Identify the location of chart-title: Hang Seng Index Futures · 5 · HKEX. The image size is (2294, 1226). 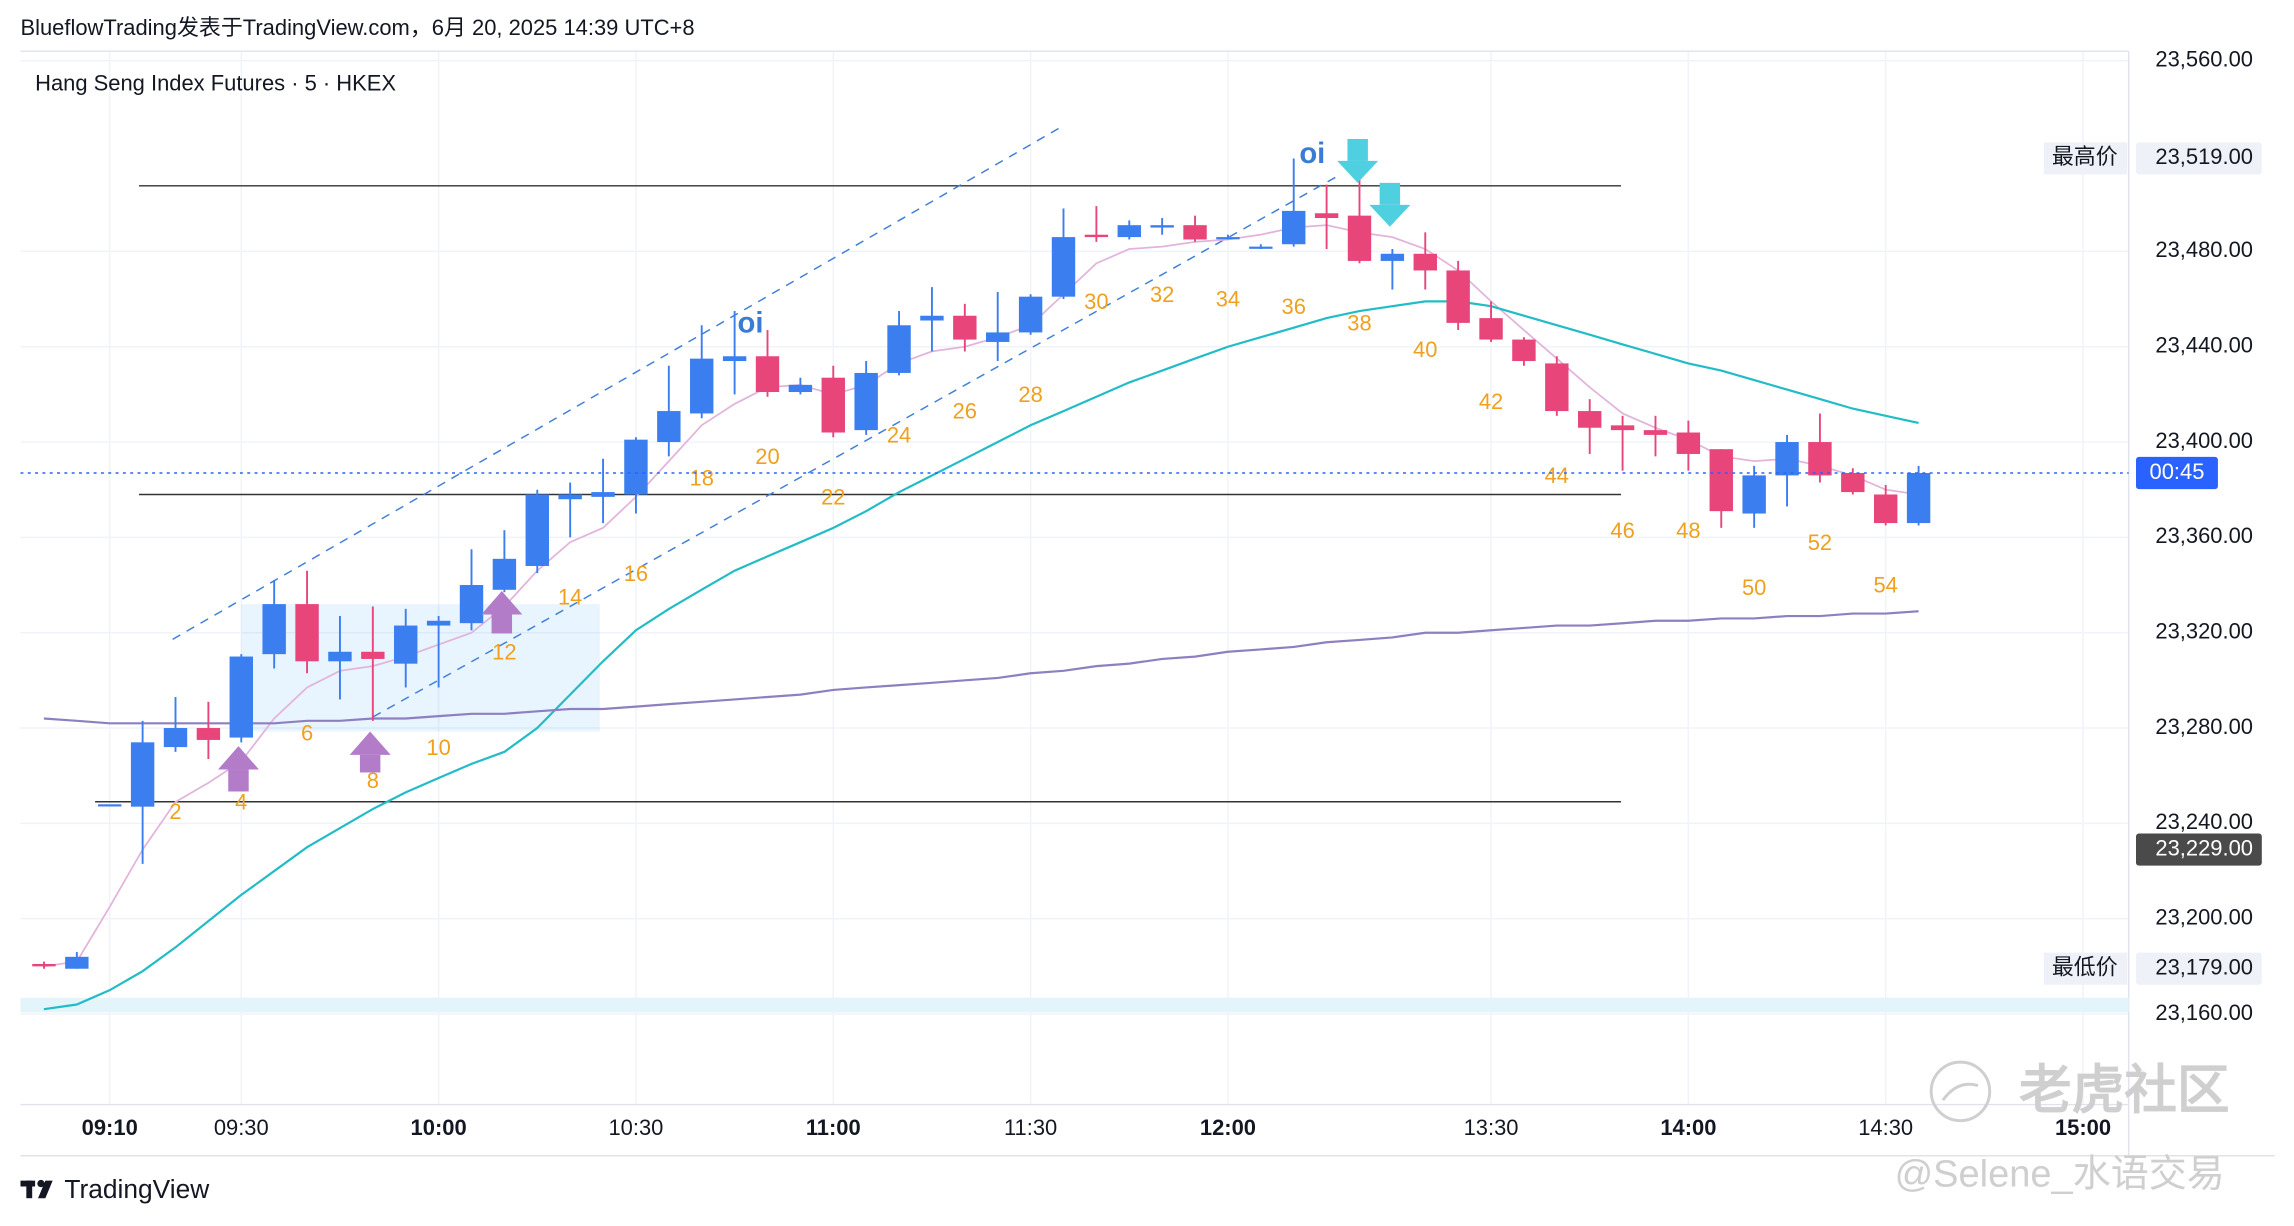
(215, 83).